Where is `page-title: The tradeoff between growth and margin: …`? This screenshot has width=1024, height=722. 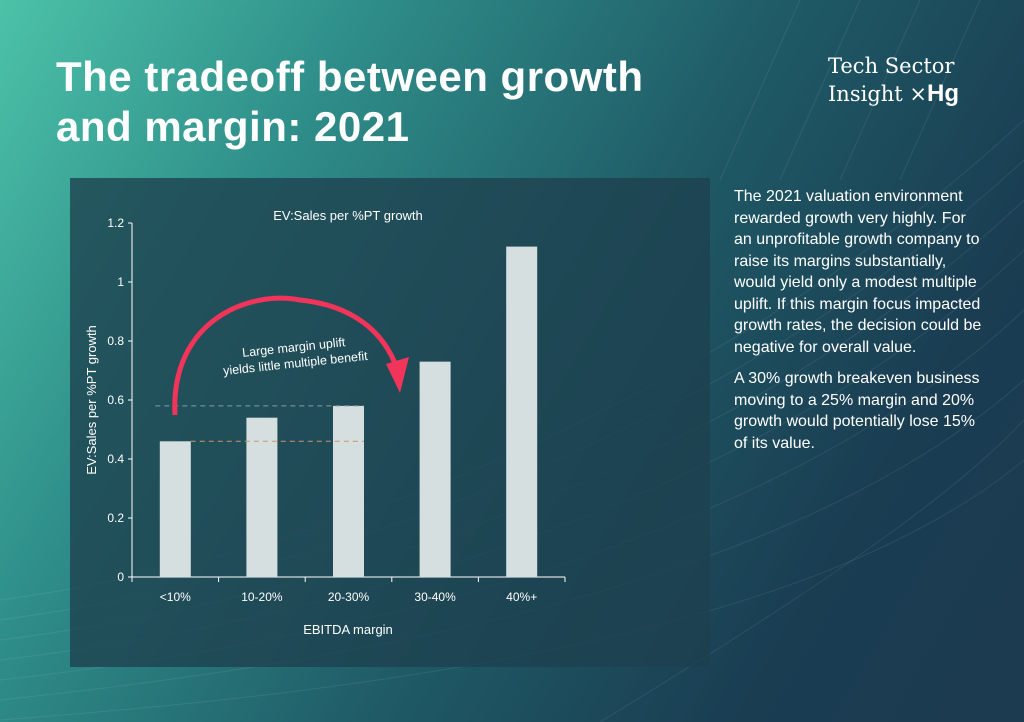 page-title: The tradeoff between growth and margin: … is located at coordinates (350, 102).